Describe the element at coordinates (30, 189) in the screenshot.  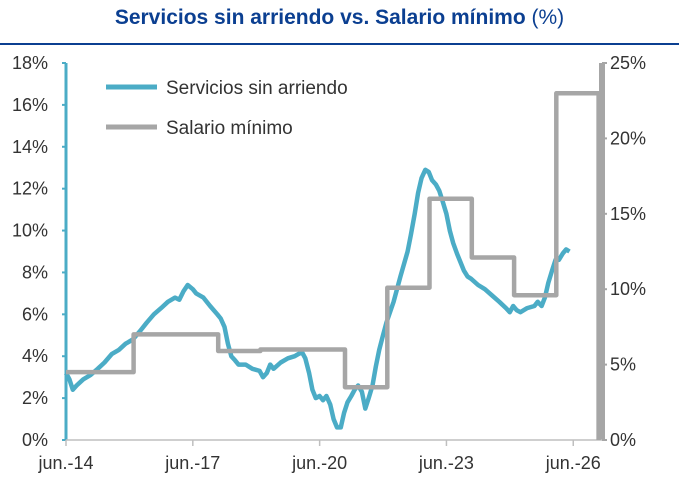
I see `y-left-tick-label: 12%` at that location.